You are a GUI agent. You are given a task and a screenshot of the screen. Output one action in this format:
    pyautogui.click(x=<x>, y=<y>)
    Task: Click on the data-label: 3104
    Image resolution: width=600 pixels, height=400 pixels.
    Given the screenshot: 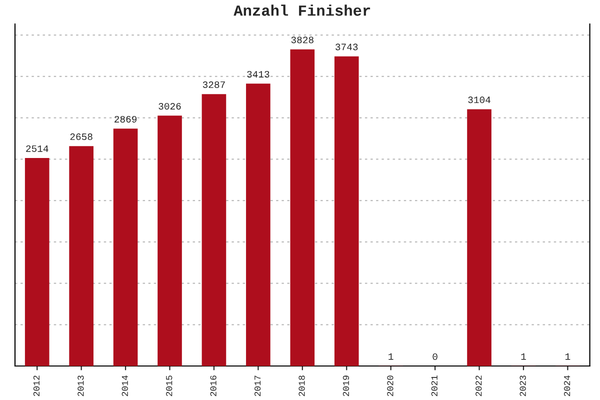 What is the action you would take?
    pyautogui.click(x=479, y=100)
    